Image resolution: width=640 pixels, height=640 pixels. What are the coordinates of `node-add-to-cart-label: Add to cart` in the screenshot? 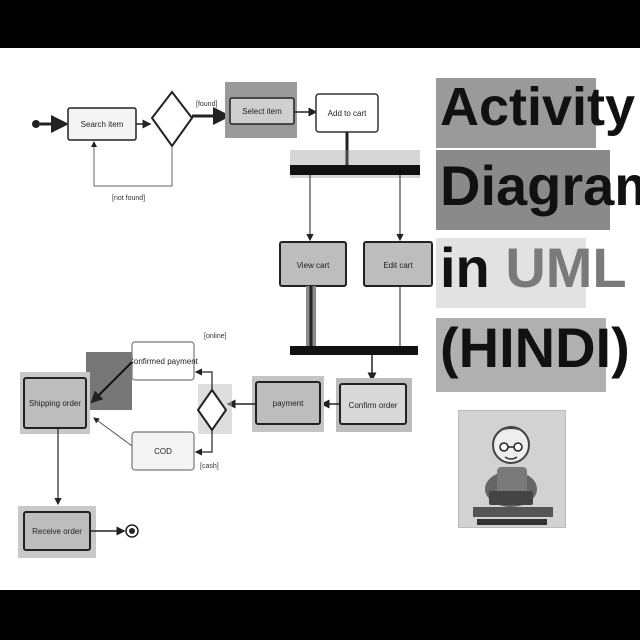 It's located at (347, 113).